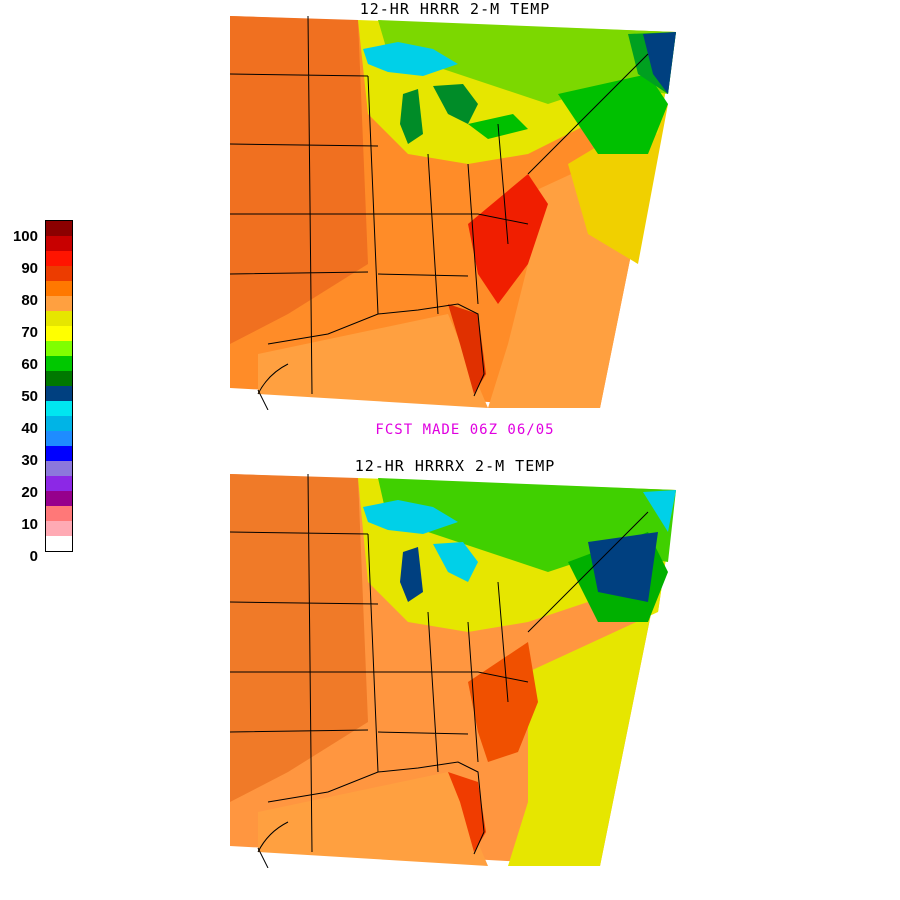  What do you see at coordinates (29, 332) in the screenshot?
I see `legend-label: 70` at bounding box center [29, 332].